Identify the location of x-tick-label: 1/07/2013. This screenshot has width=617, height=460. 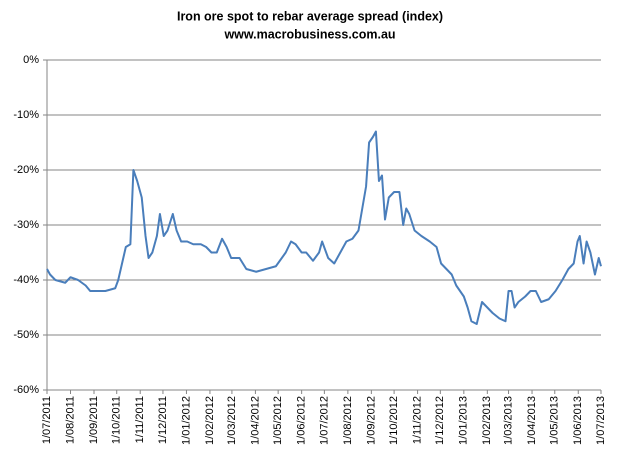
(601, 420).